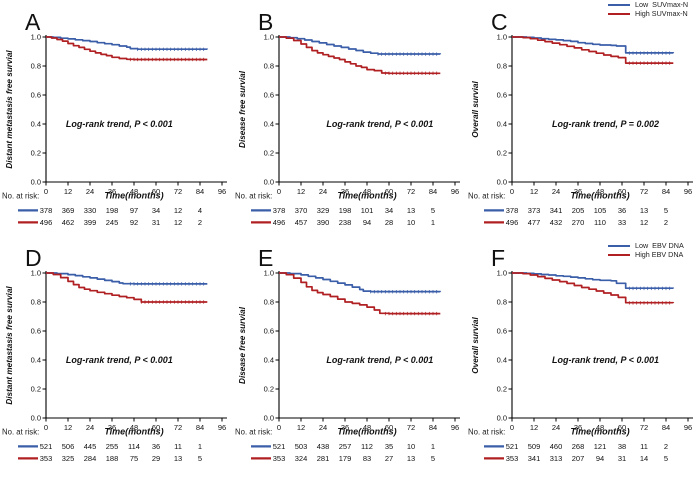  Describe the element at coordinates (301, 210) in the screenshot. I see `risk-count: 370` at that location.